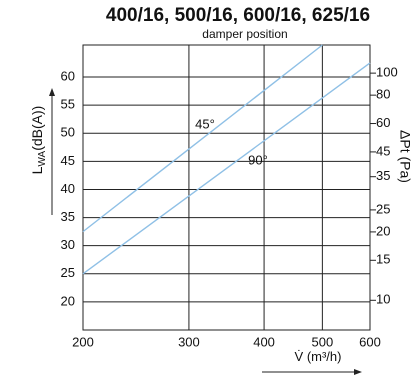  What do you see at coordinates (68, 300) in the screenshot?
I see `y-tick-label: 20` at bounding box center [68, 300].